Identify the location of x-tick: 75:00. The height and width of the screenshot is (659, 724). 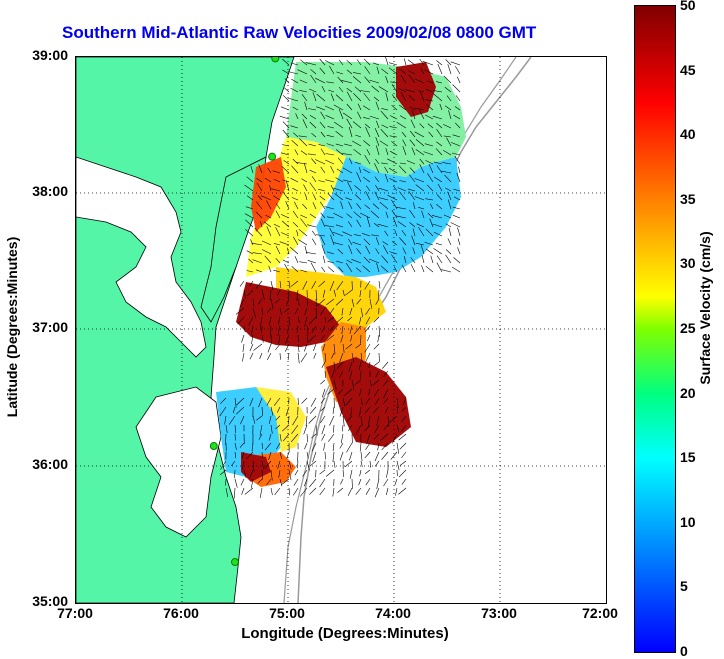
(287, 613).